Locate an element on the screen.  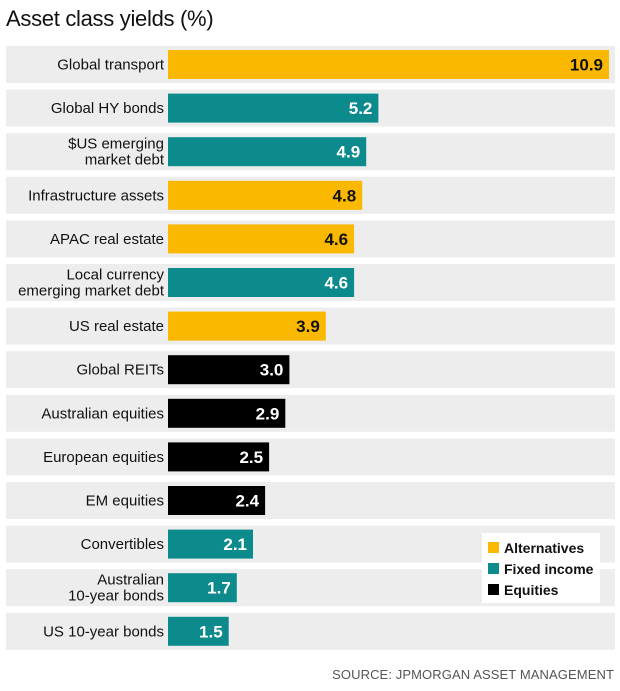
value-label: 1.7 is located at coordinates (219, 588).